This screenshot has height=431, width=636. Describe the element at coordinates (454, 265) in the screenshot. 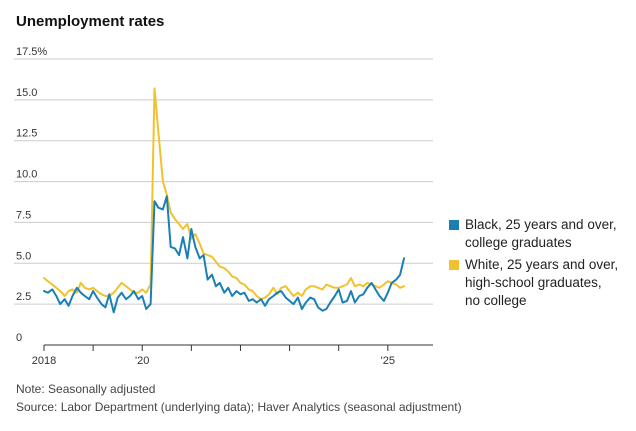

I see `legend-swatch-white` at that location.